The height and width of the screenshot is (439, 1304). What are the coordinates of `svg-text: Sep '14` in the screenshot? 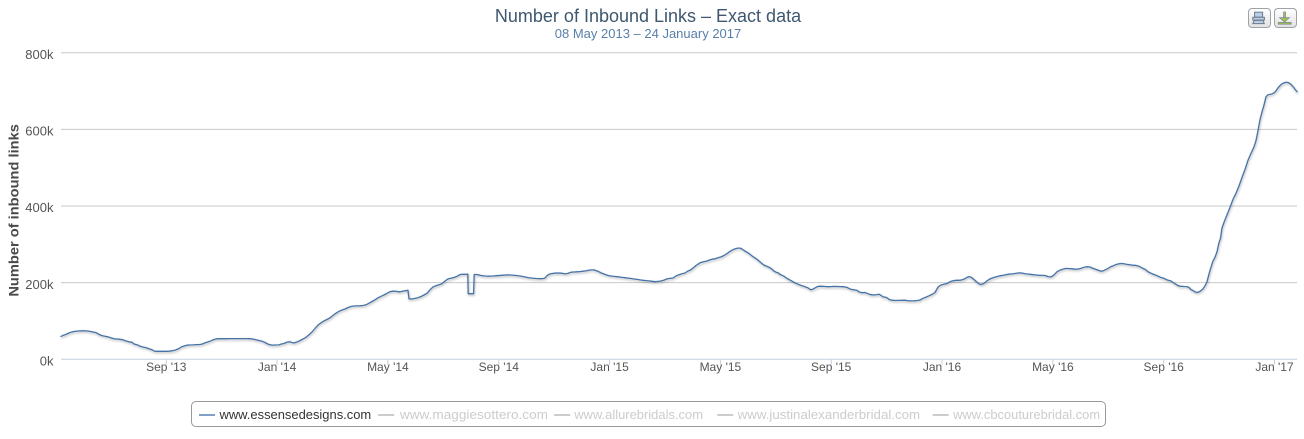 It's located at (499, 367).